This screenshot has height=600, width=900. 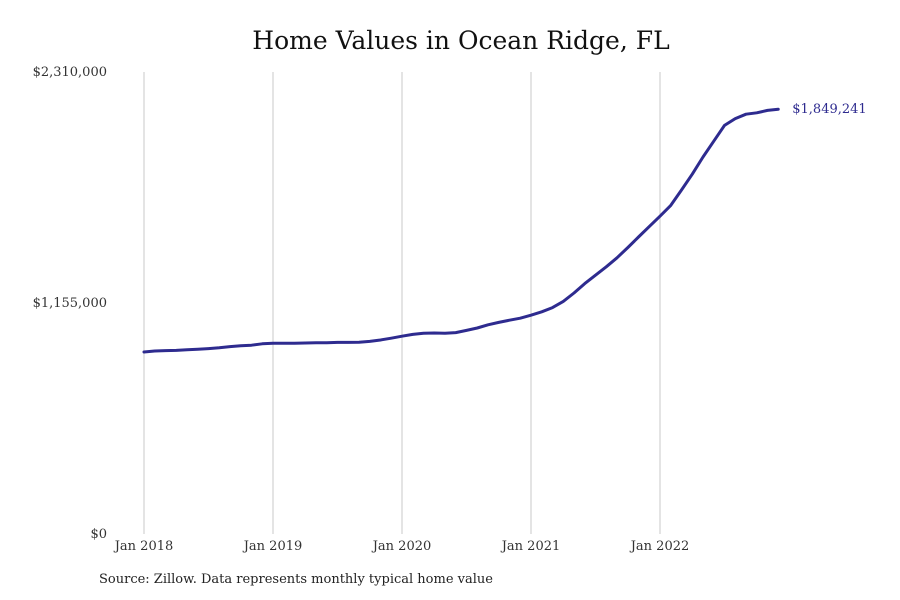 I want to click on y-axis-tick-labels: $0 $1,155,000 $2,310,000, so click(x=70, y=303).